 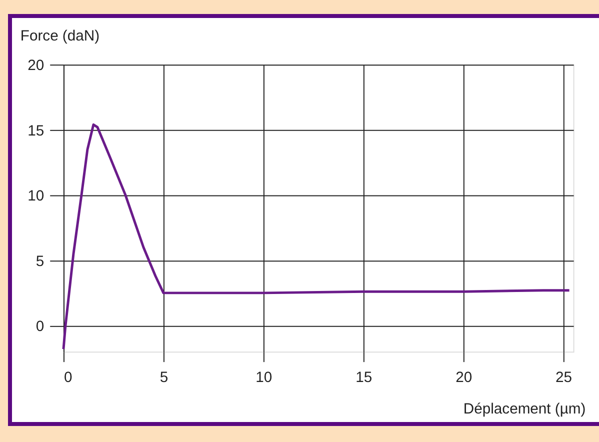 What do you see at coordinates (564, 378) in the screenshot?
I see `x-tick-label: 25` at bounding box center [564, 378].